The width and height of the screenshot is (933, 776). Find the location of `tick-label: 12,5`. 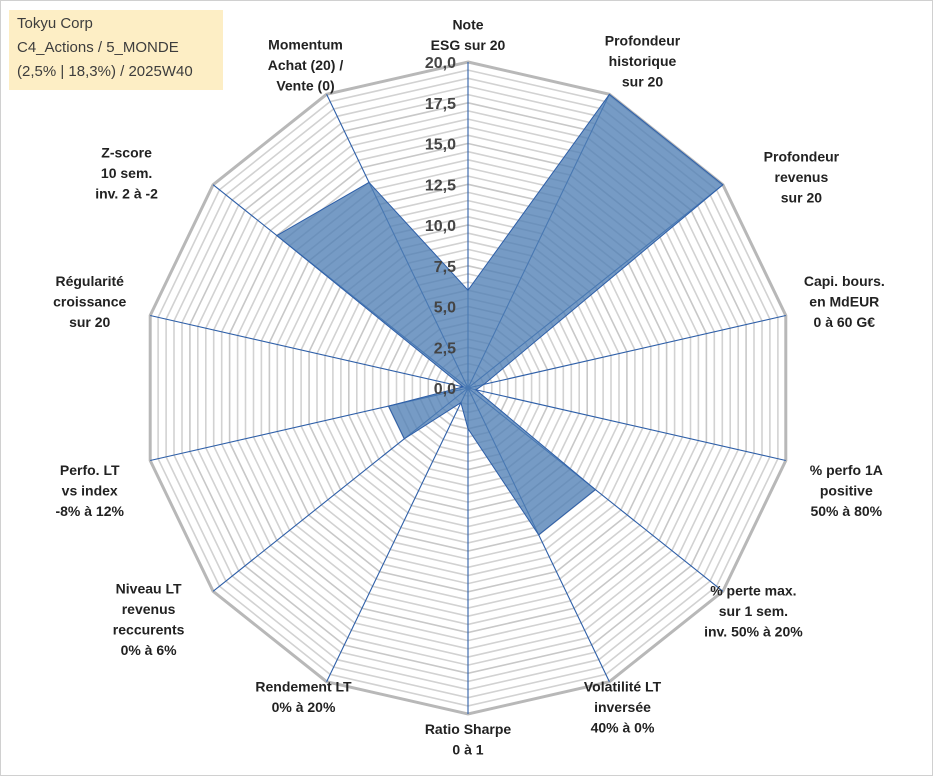

tick-label: 12,5 is located at coordinates (440, 185).